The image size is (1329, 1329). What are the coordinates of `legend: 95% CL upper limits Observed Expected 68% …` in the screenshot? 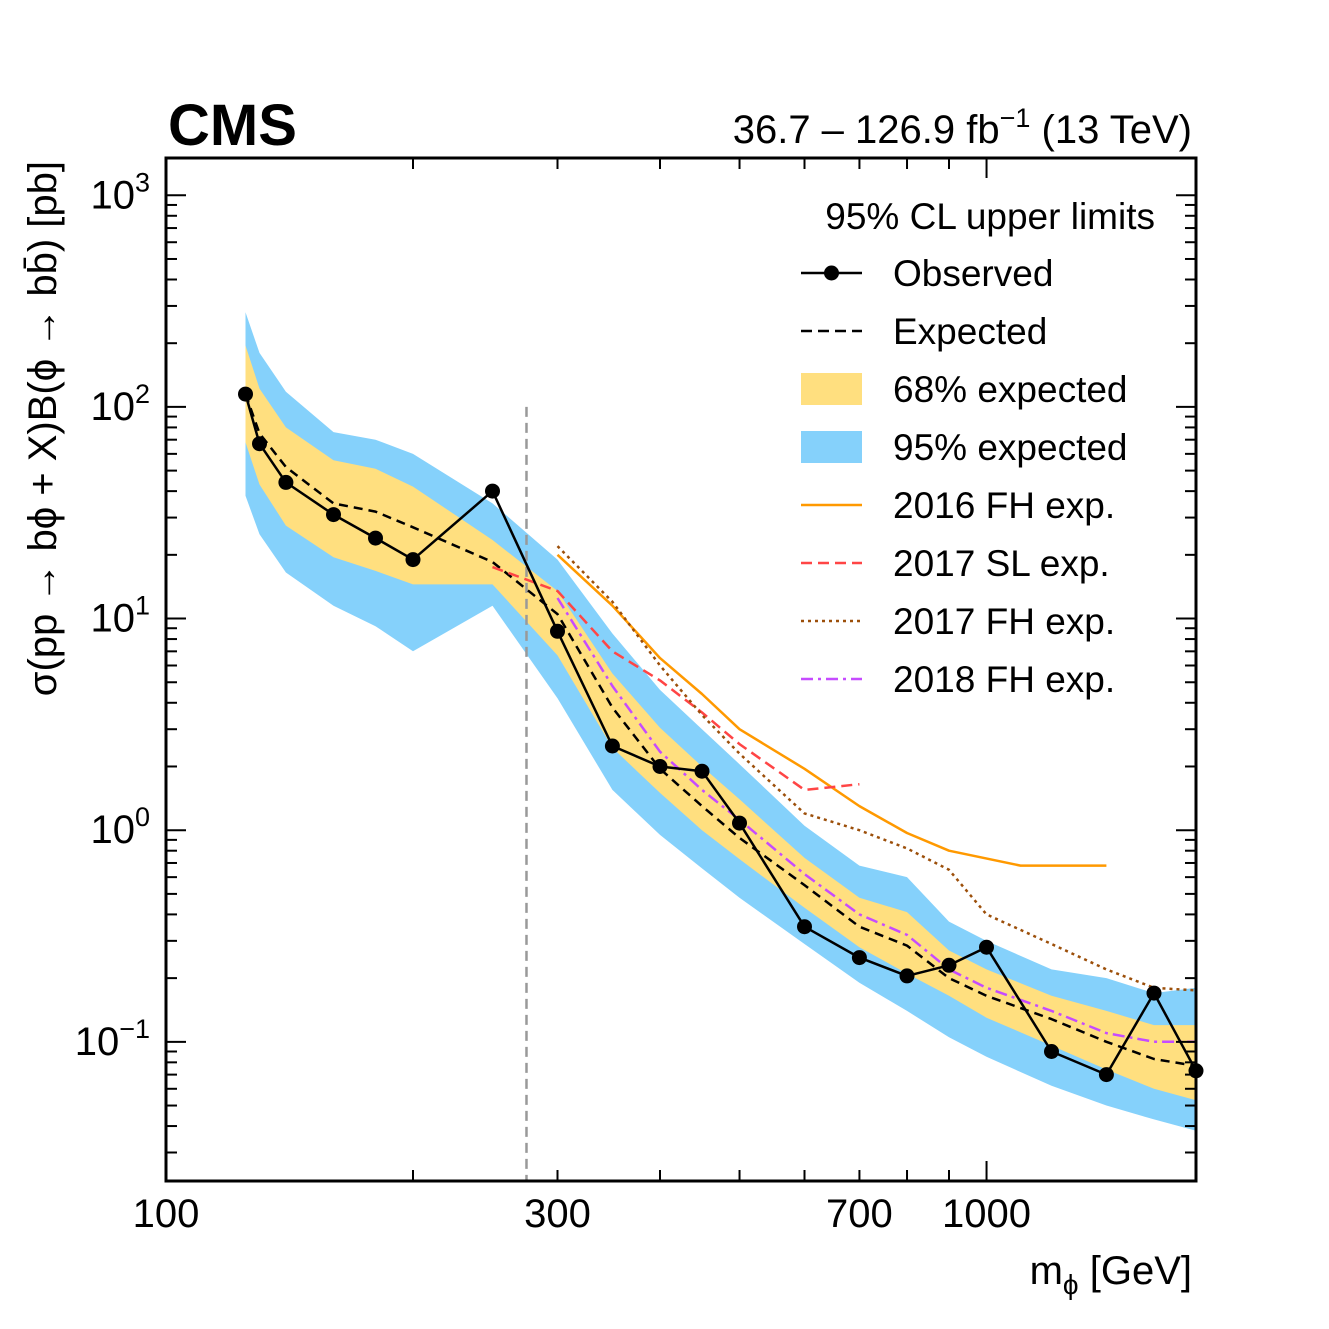 It's located at (978, 448).